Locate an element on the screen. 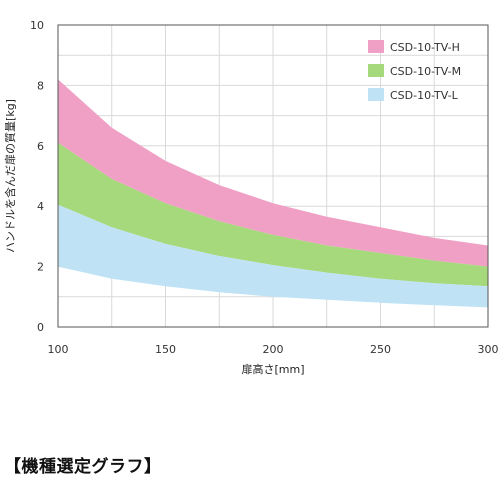  x-tick-labels: 100 150 200 250 300 is located at coordinates (273, 349).